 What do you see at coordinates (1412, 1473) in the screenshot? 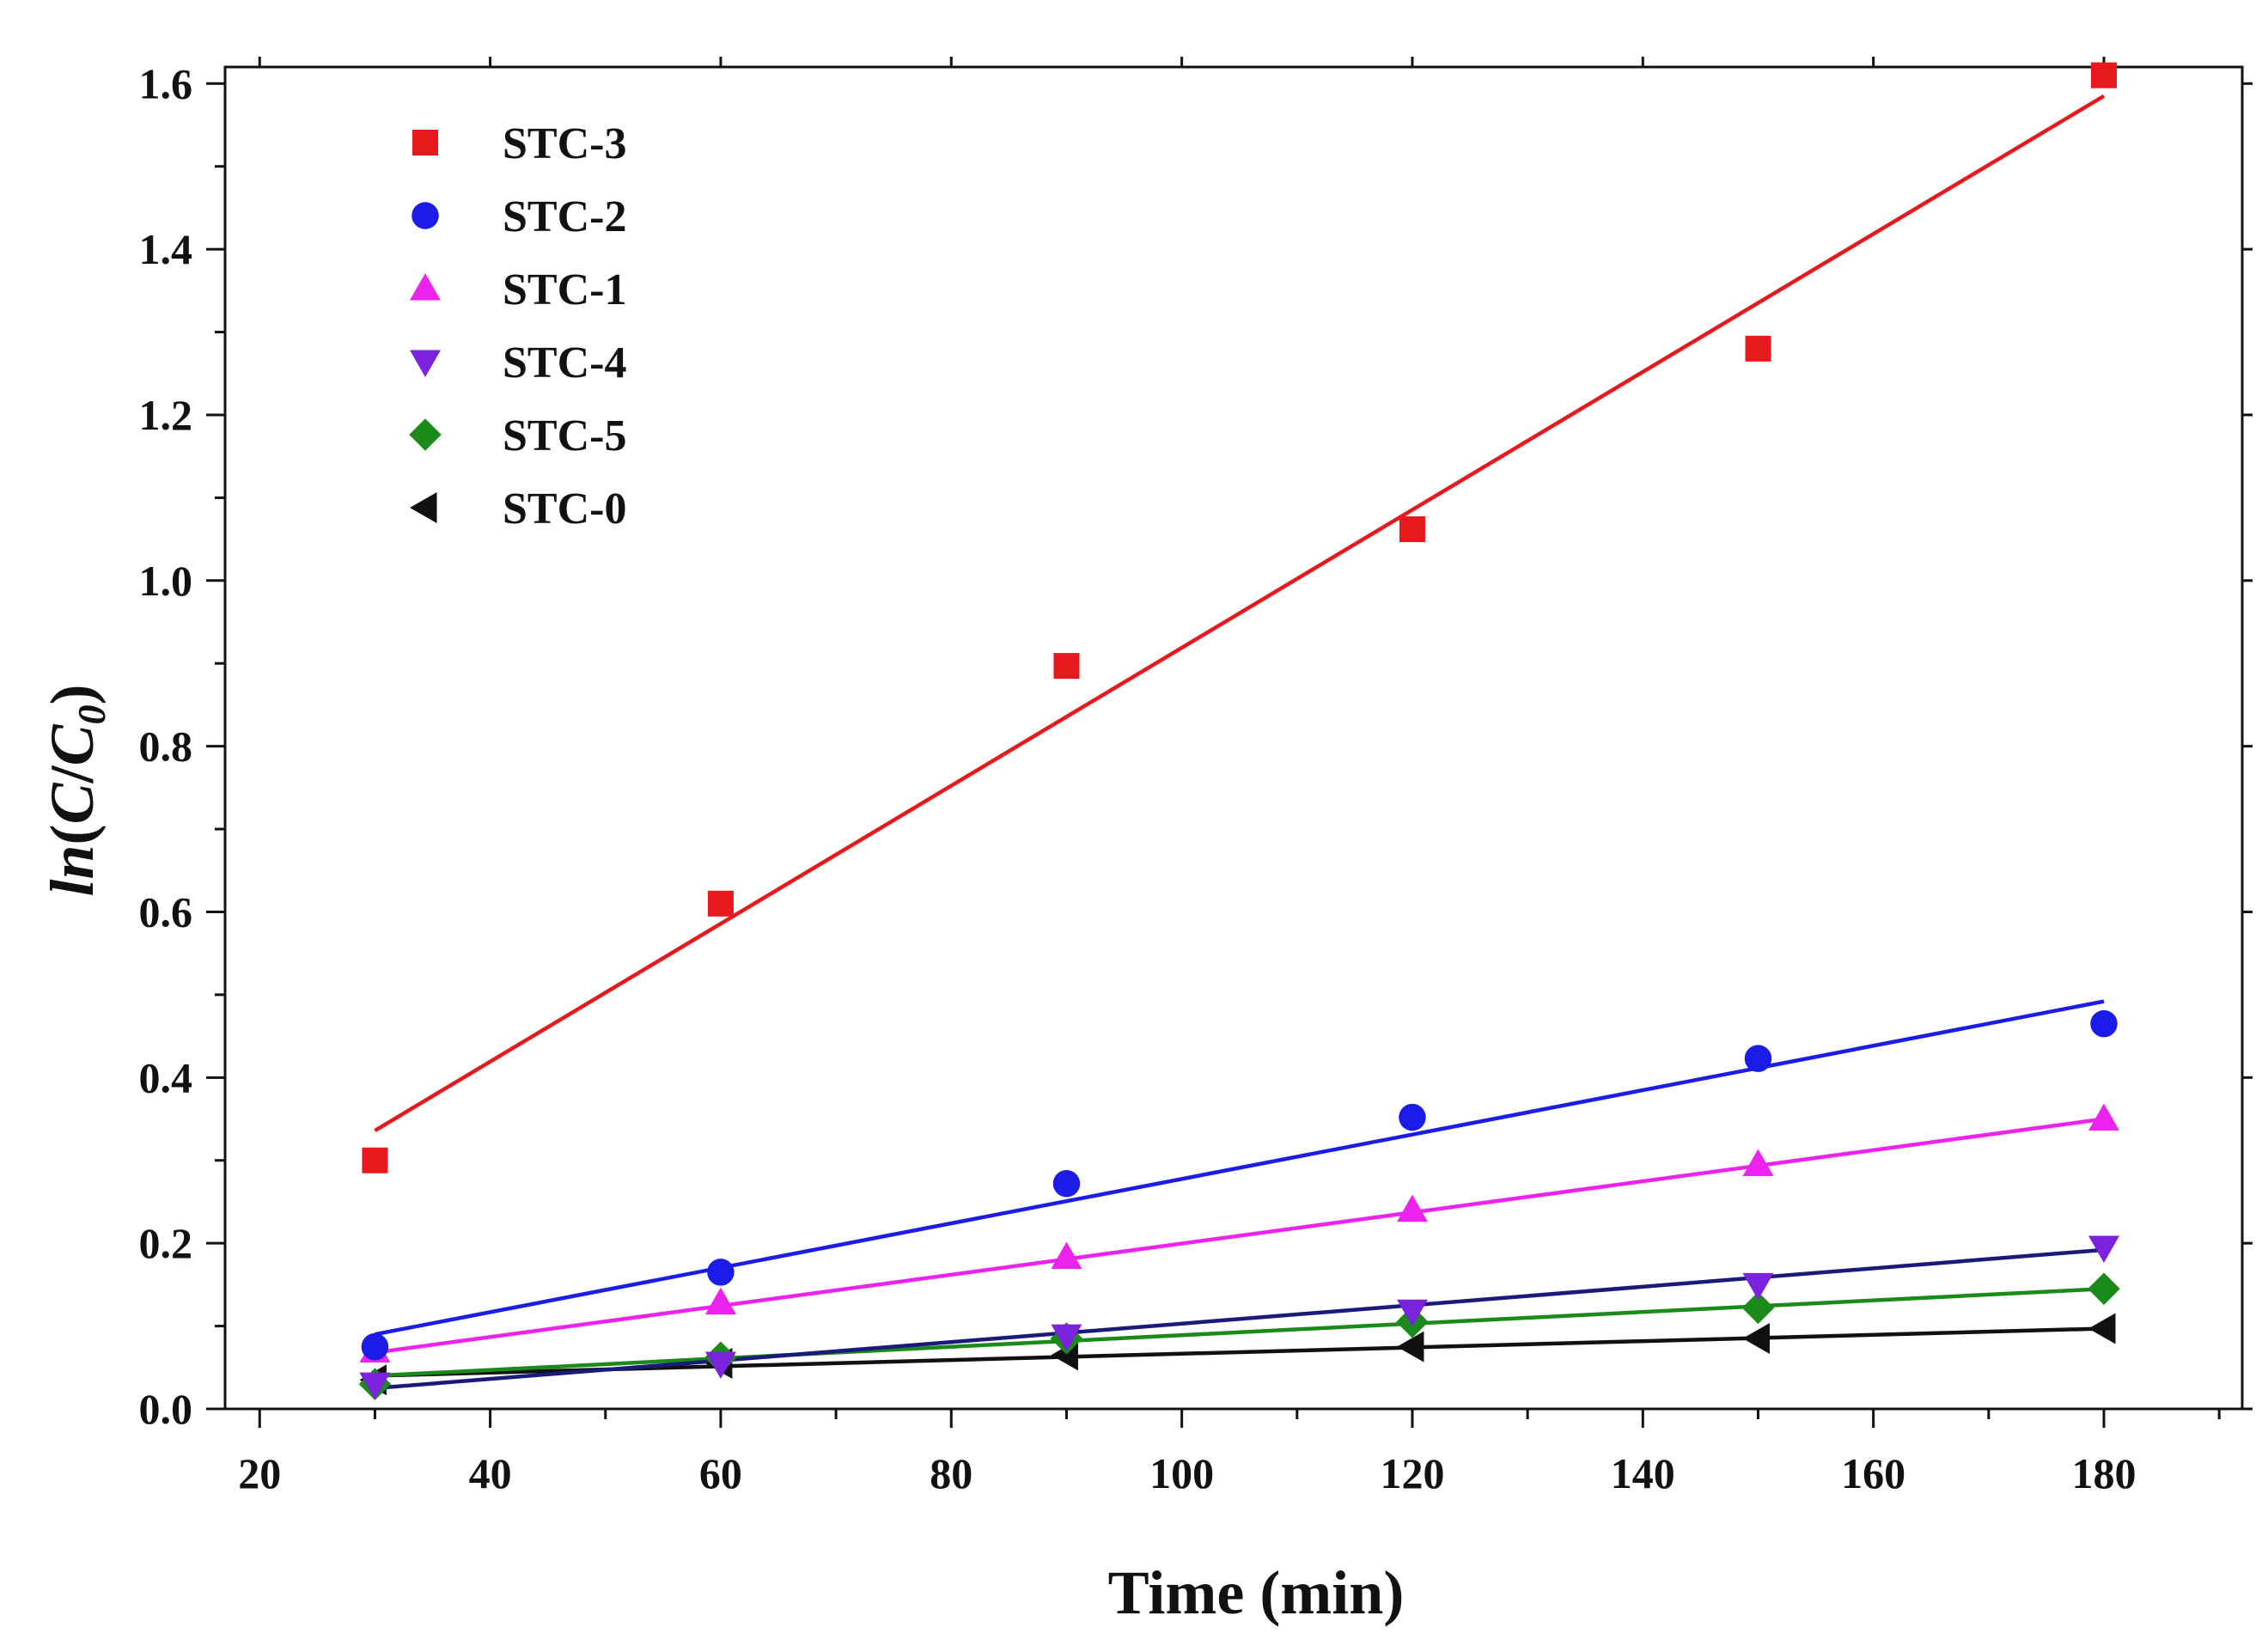
I see `x-tick-label: 120` at bounding box center [1412, 1473].